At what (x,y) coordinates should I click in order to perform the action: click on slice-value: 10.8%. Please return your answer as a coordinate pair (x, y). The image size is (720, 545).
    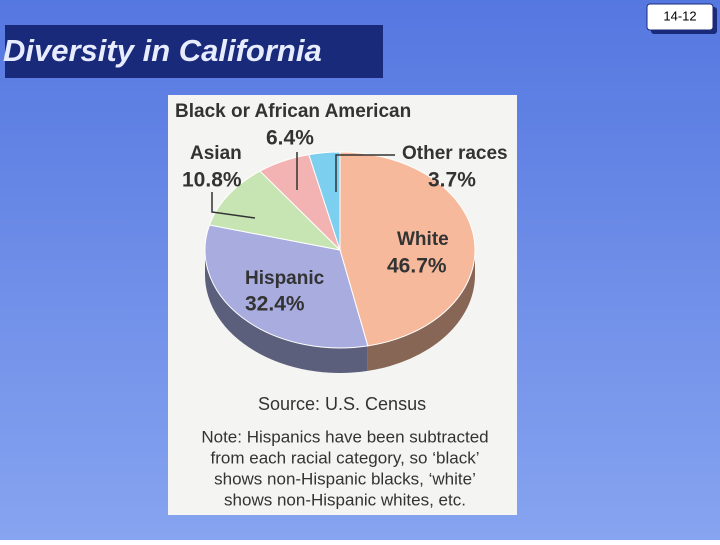
    Looking at the image, I should click on (212, 180).